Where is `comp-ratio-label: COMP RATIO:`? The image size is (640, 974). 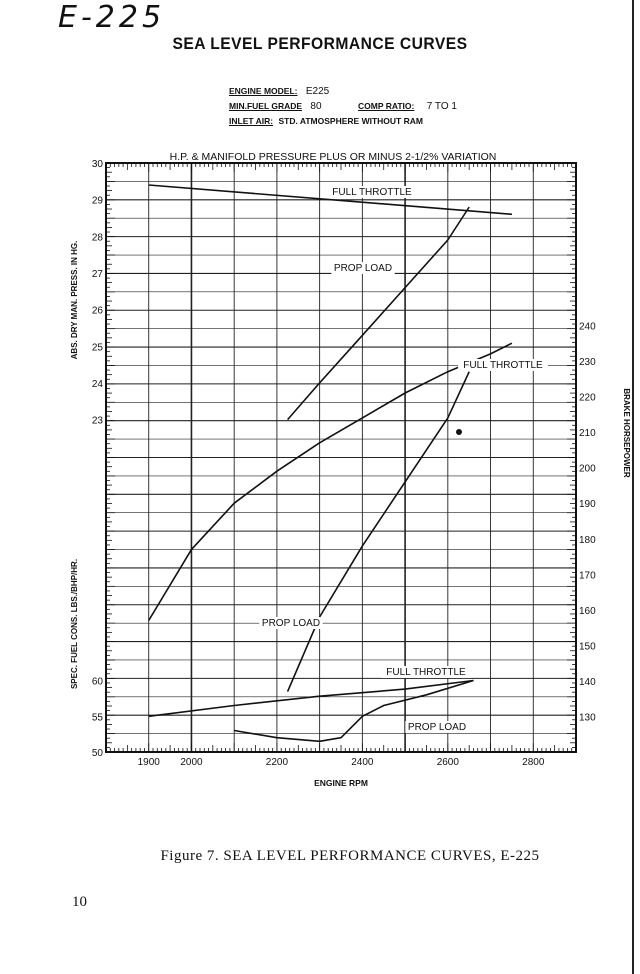
comp-ratio-label: COMP RATIO: is located at coordinates (386, 106).